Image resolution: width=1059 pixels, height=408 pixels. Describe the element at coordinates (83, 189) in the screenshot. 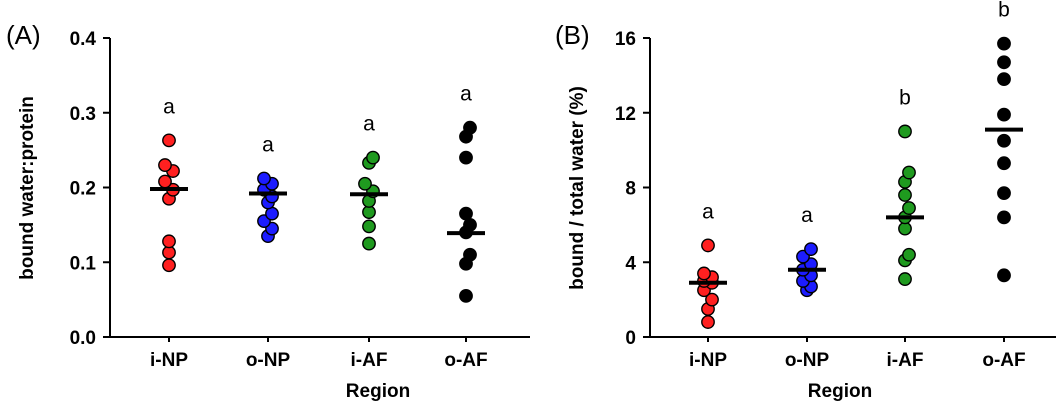

I see `y-tick-label: 0.2` at that location.